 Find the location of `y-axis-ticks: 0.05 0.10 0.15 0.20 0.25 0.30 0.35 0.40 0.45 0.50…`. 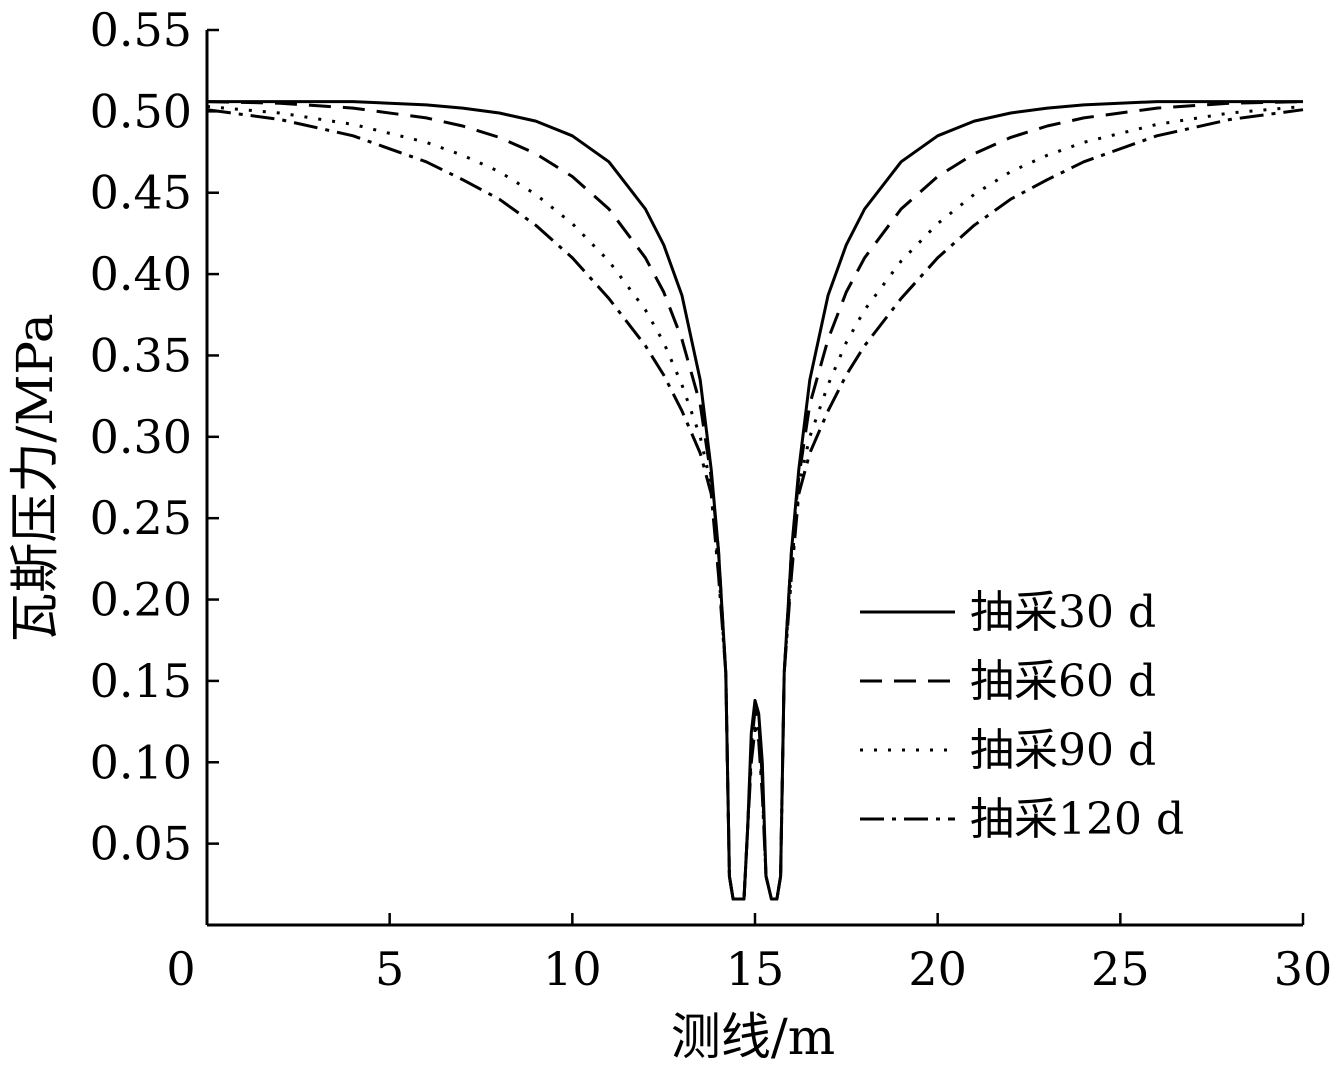

y-axis-ticks: 0.05 0.10 0.15 0.20 0.25 0.30 0.35 0.40 0.45 0.50… is located at coordinates (154, 437).